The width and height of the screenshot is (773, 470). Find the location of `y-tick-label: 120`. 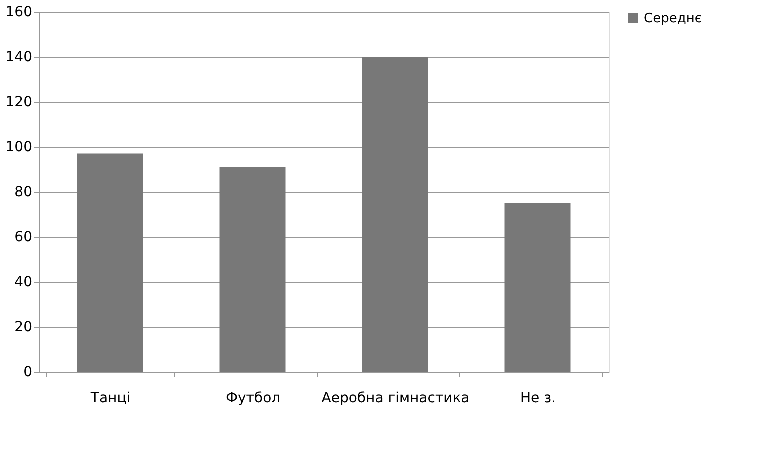

y-tick-label: 120 is located at coordinates (19, 102).